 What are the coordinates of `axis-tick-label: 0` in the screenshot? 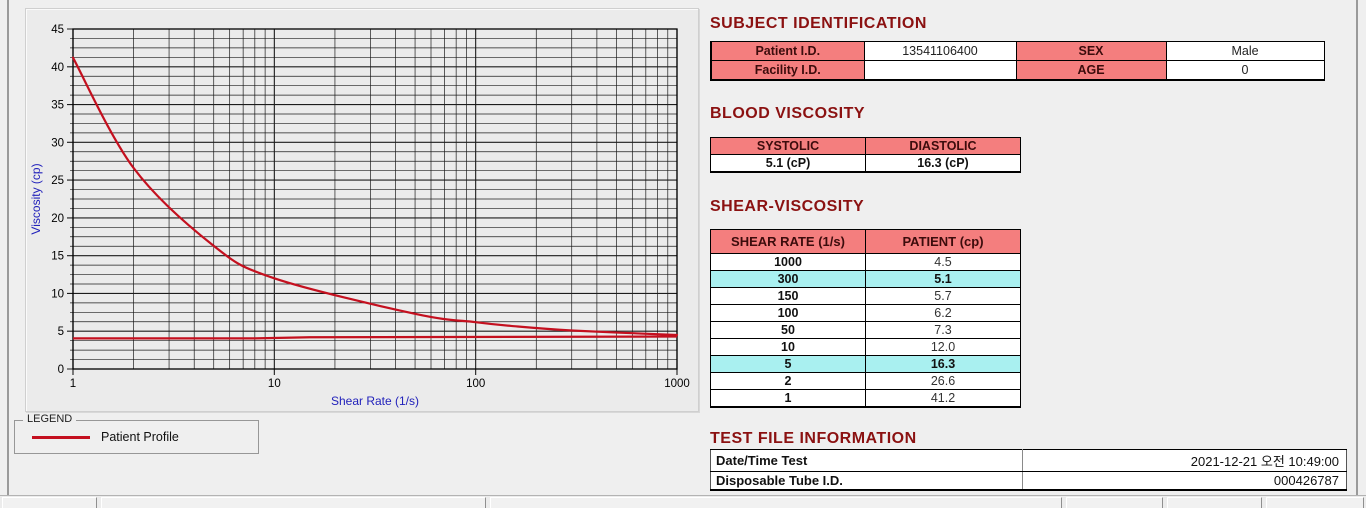 It's located at (61, 370).